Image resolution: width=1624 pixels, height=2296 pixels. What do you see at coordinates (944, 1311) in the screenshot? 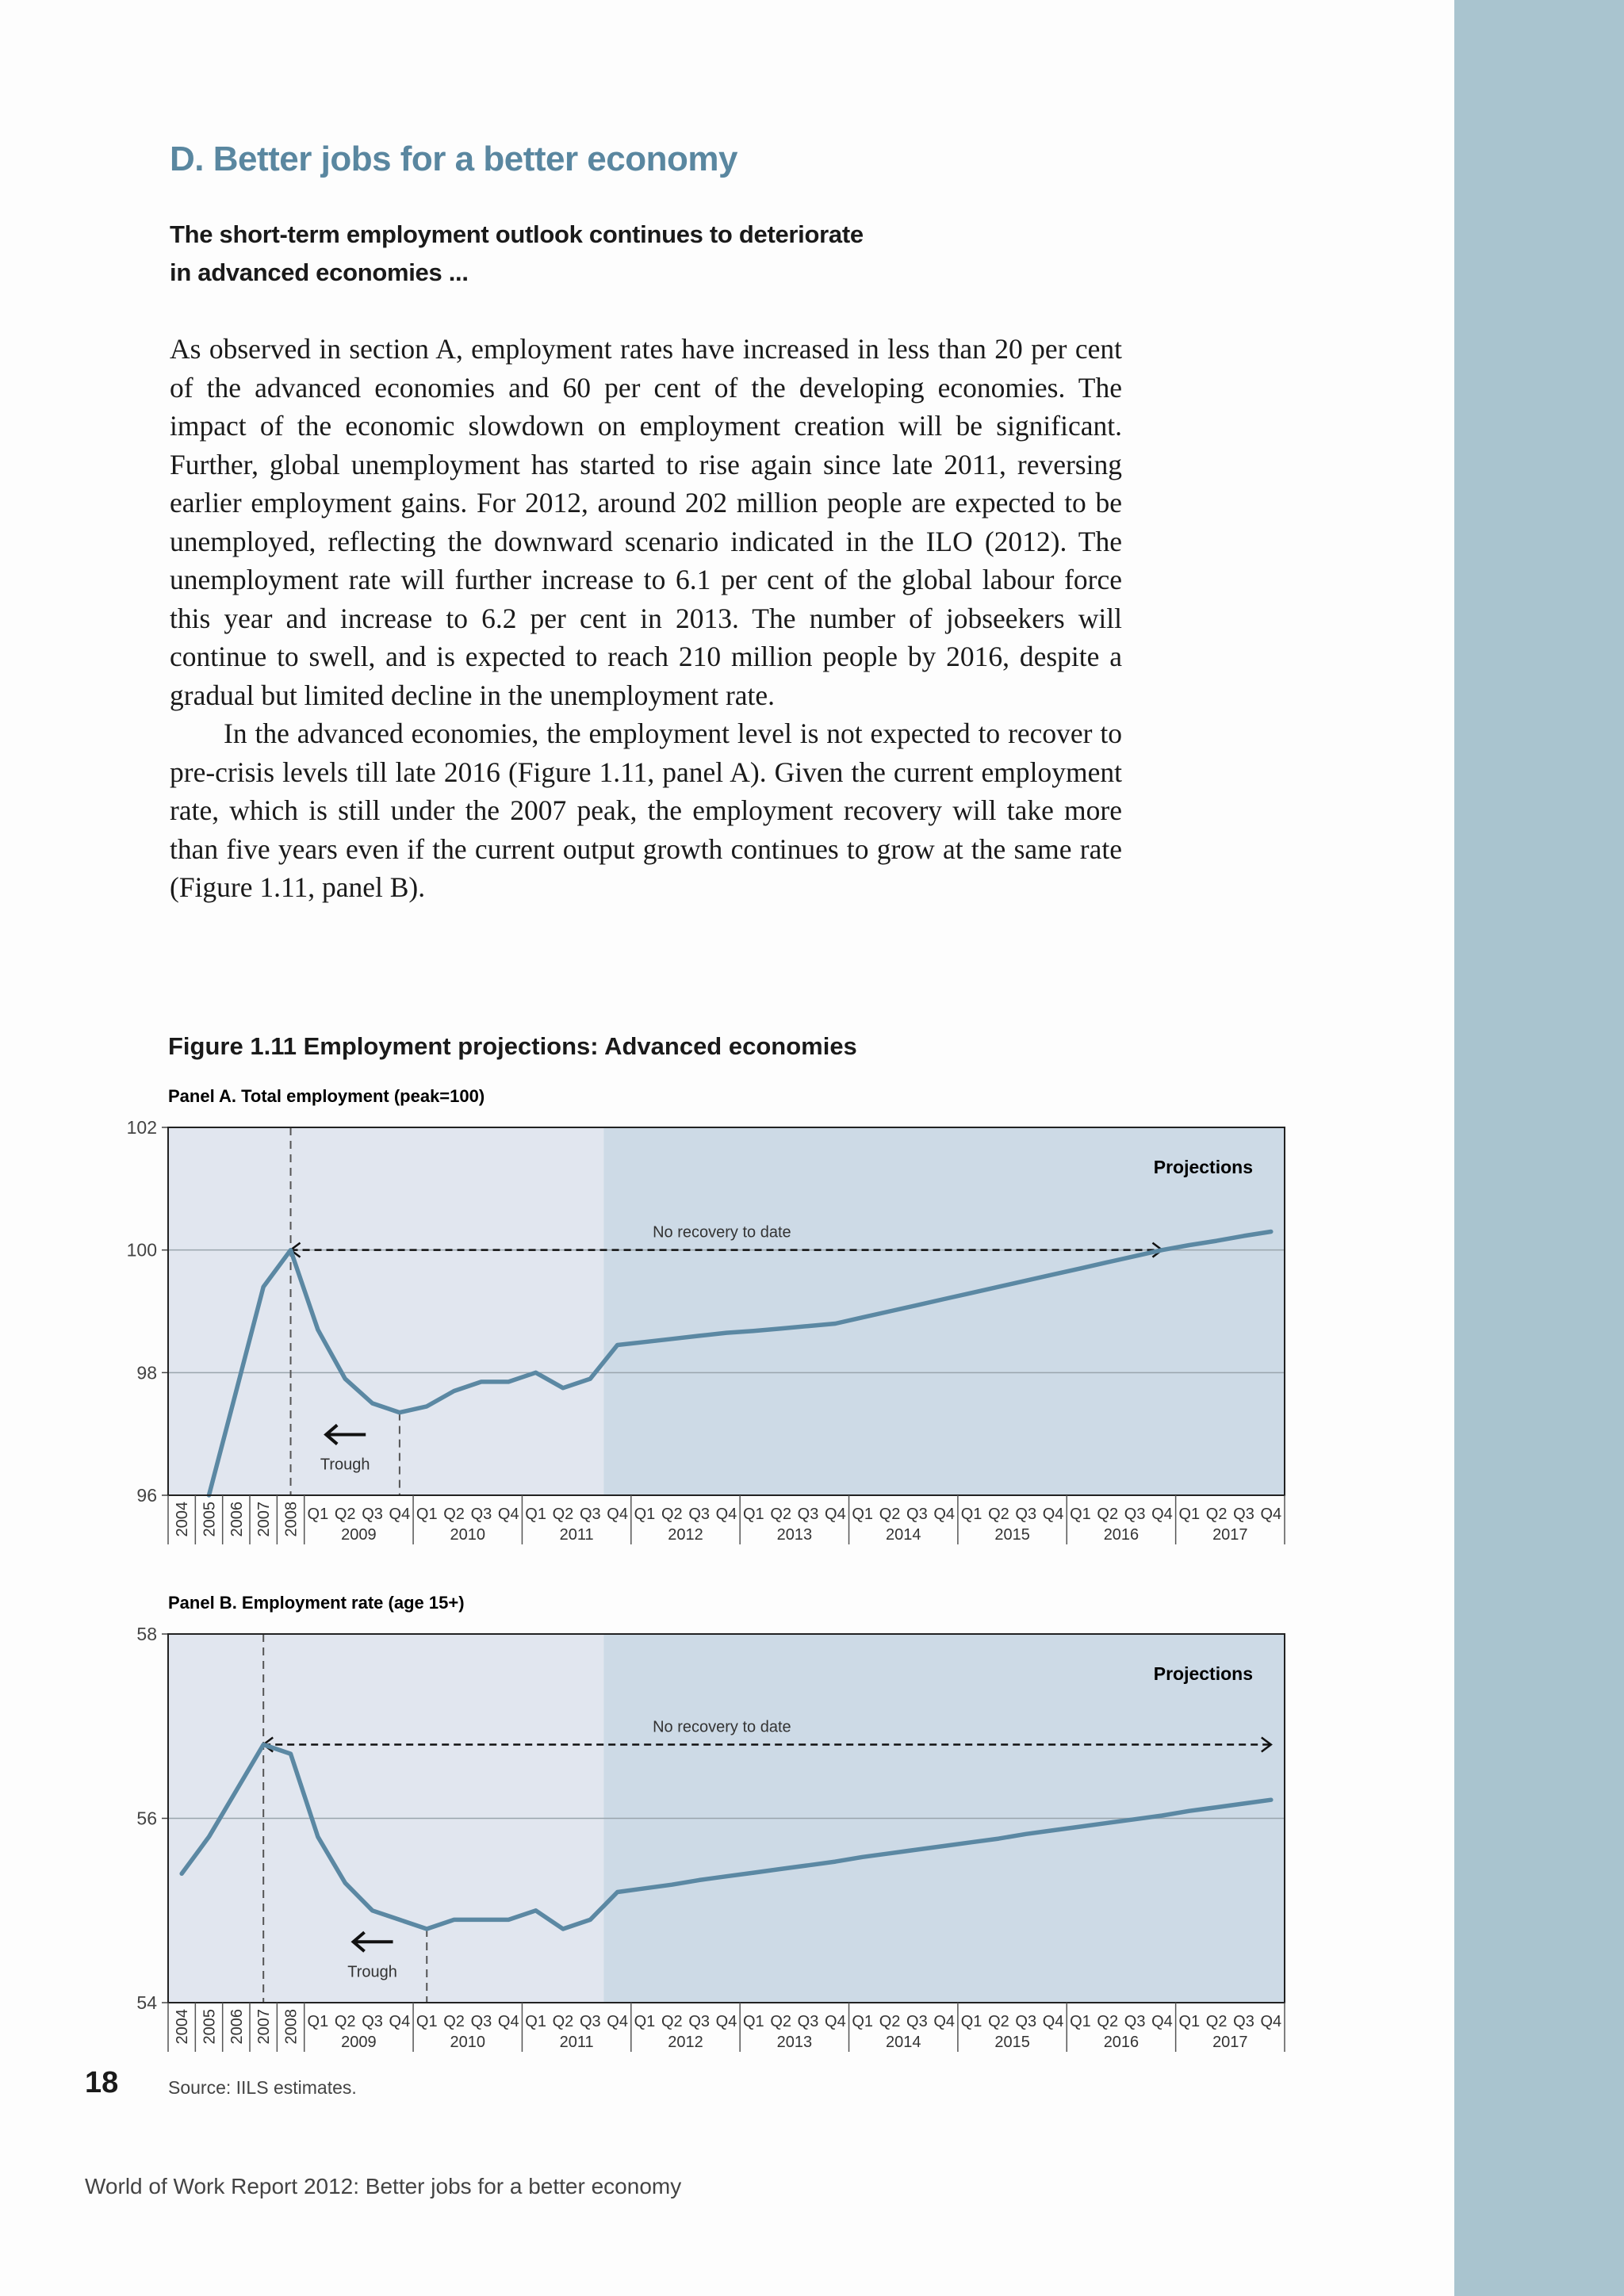
I see `projection-shade` at bounding box center [944, 1311].